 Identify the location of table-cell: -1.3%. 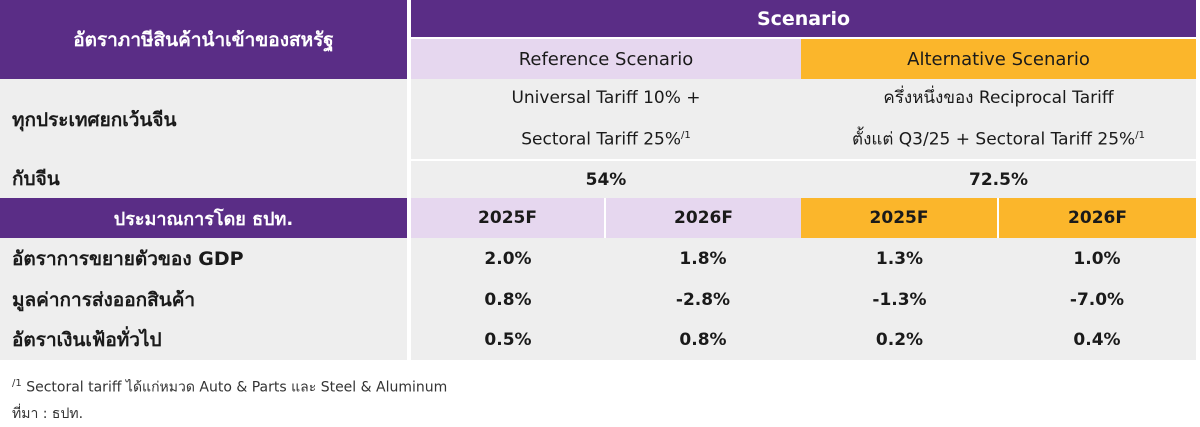
(899, 299).